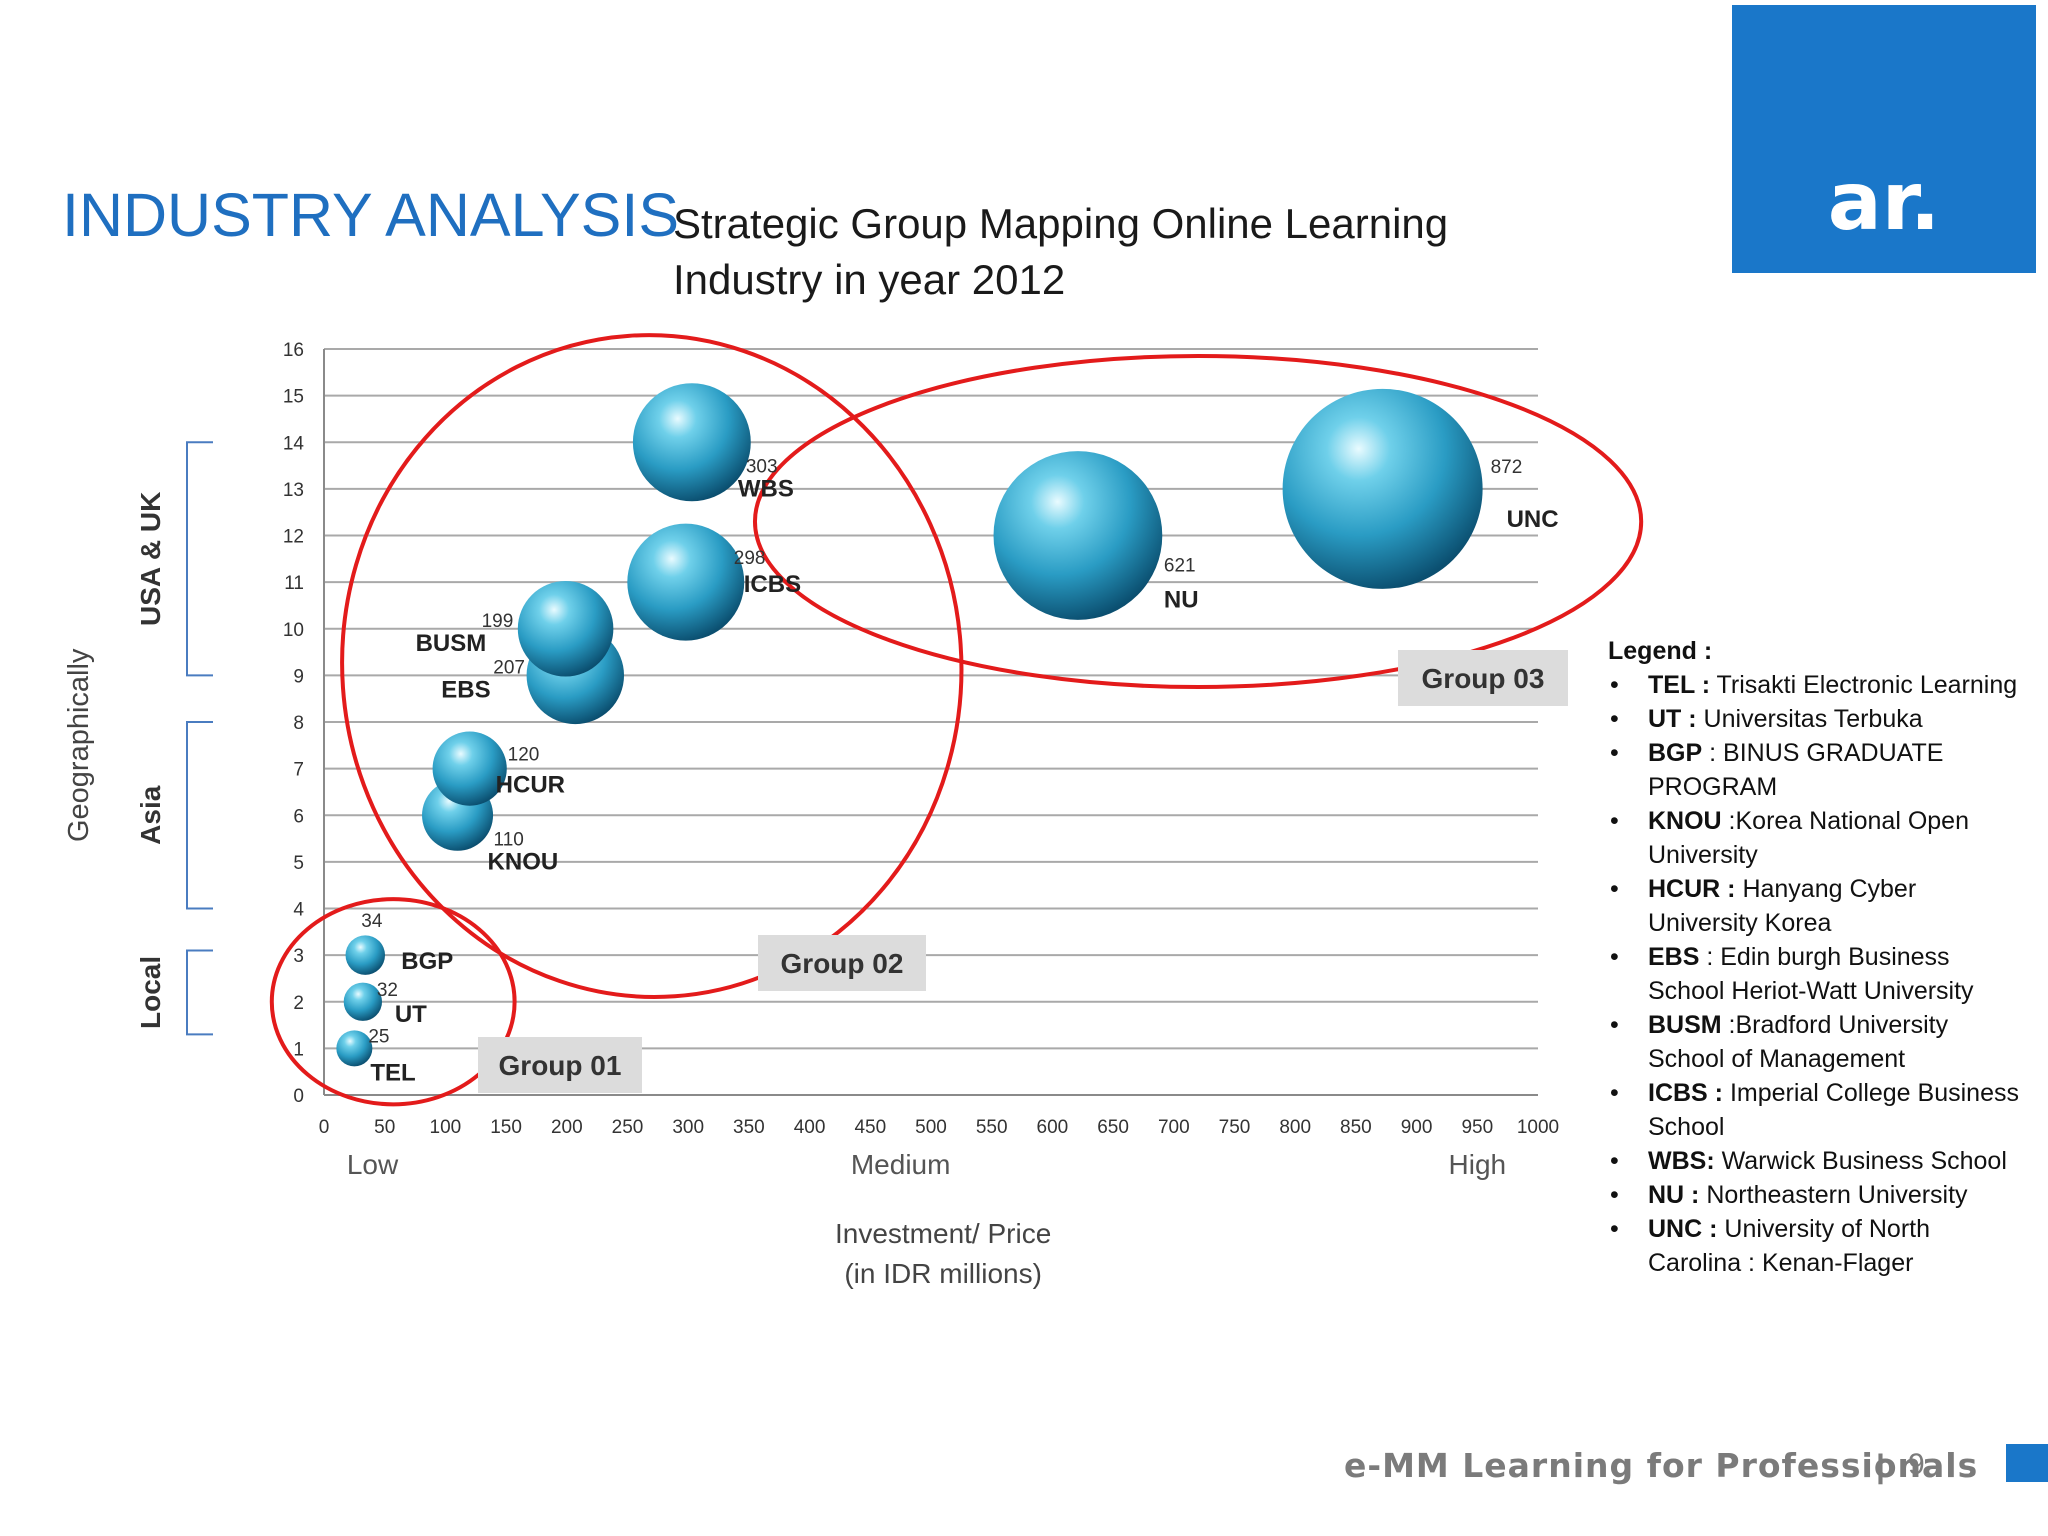 Image resolution: width=2048 pixels, height=1536 pixels. Describe the element at coordinates (1674, 1195) in the screenshot. I see `legend-abbr: NU :` at that location.